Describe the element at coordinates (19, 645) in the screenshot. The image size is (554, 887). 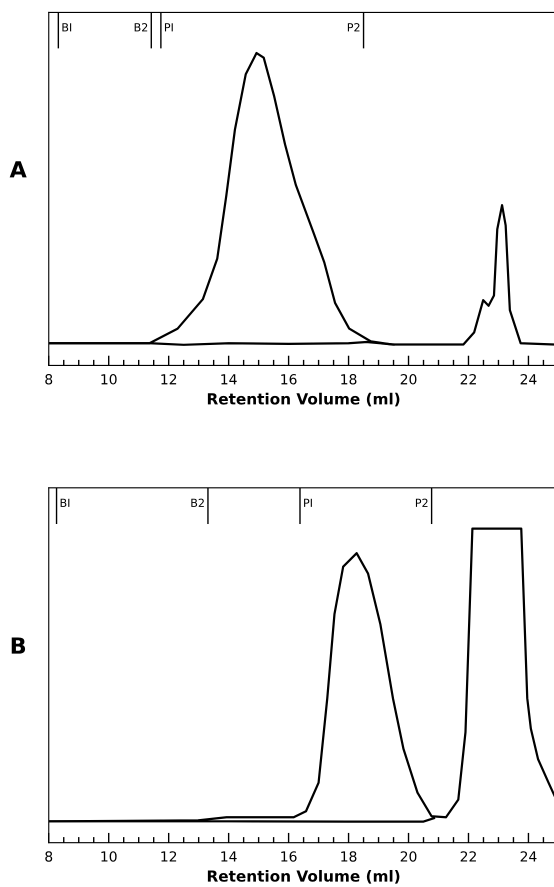
I see `text: B` at that location.